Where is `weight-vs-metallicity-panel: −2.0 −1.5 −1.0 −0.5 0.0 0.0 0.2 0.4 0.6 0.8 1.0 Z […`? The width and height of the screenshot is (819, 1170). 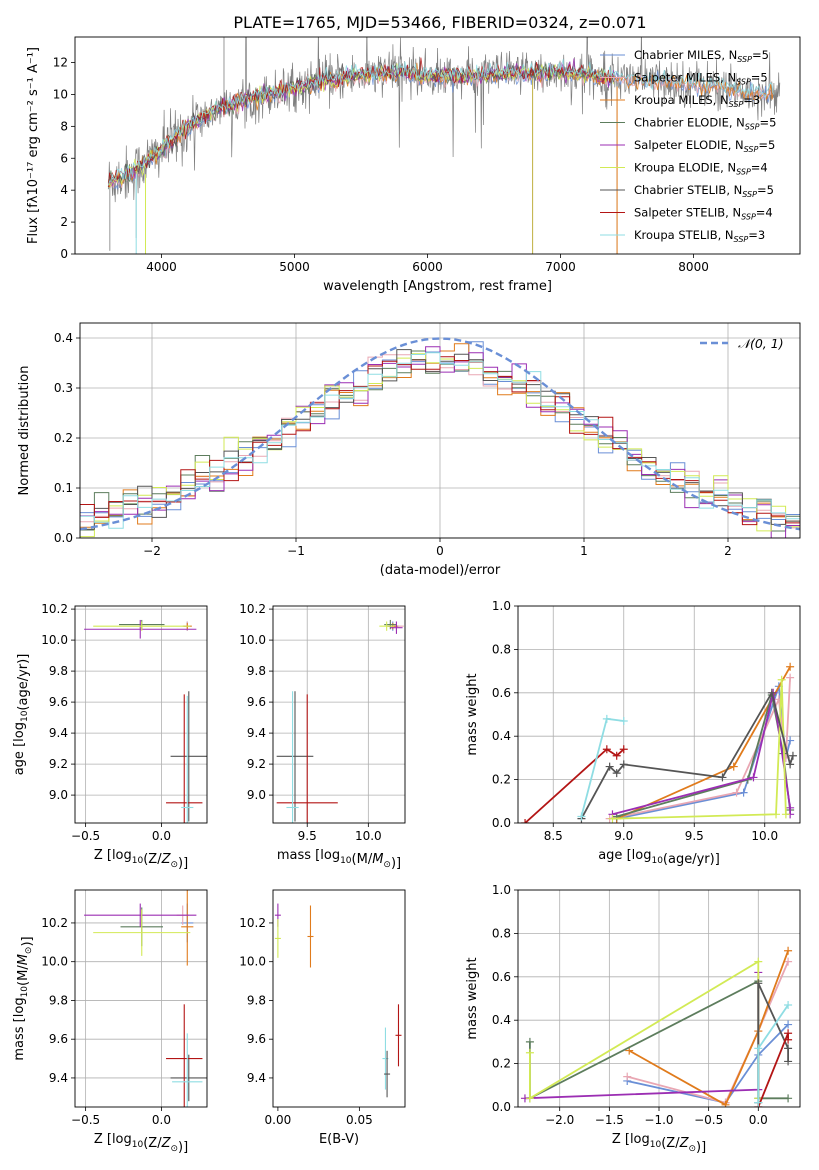 weight-vs-metallicity-panel: −2.0 −1.5 −1.0 −0.5 0.0 0.0 0.2 0.4 0.6 0.8 1.0 Z [… is located at coordinates (633, 1019).